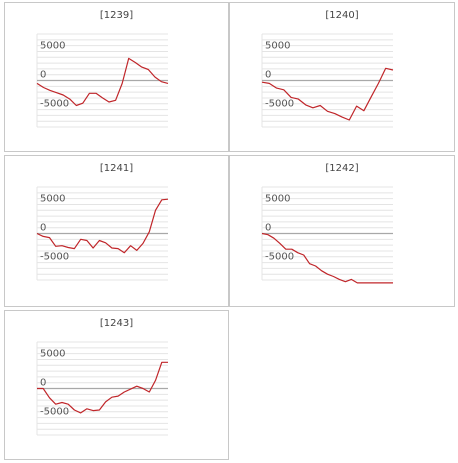 The width and height of the screenshot is (458, 463). What do you see at coordinates (116, 323) in the screenshot?
I see `chart-title: [1243]` at bounding box center [116, 323].